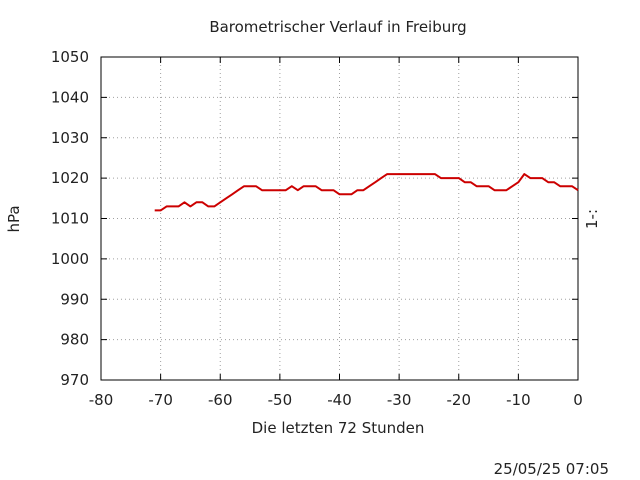  Describe the element at coordinates (70, 138) in the screenshot. I see `y-tick-label: 1030` at that location.